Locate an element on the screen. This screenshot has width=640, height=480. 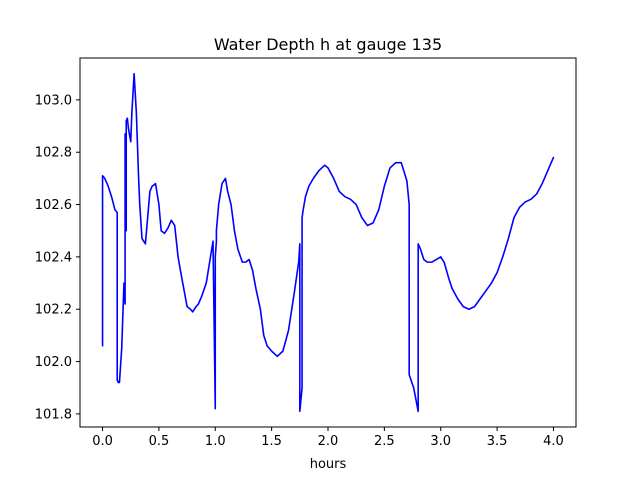
y-tick-label: 102.4 is located at coordinates (53, 257).